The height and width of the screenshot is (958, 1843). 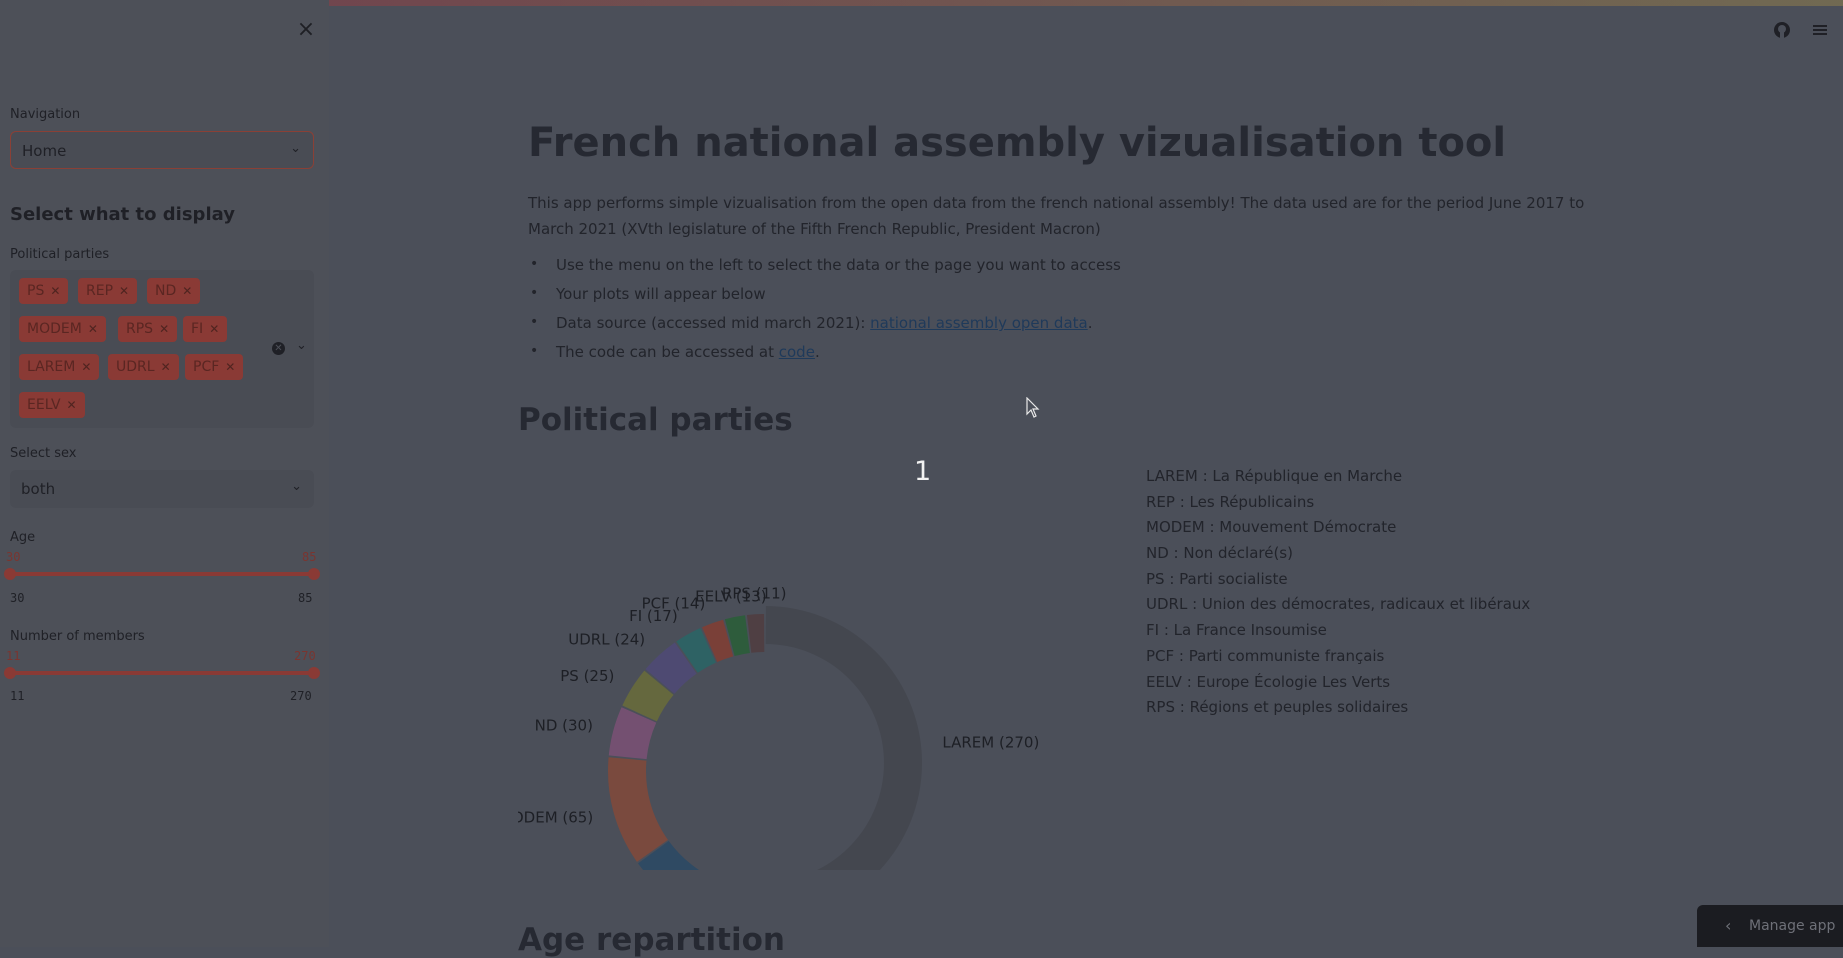 What do you see at coordinates (824, 357) in the screenshot?
I see `list-item: The code can be accessed at code.` at bounding box center [824, 357].